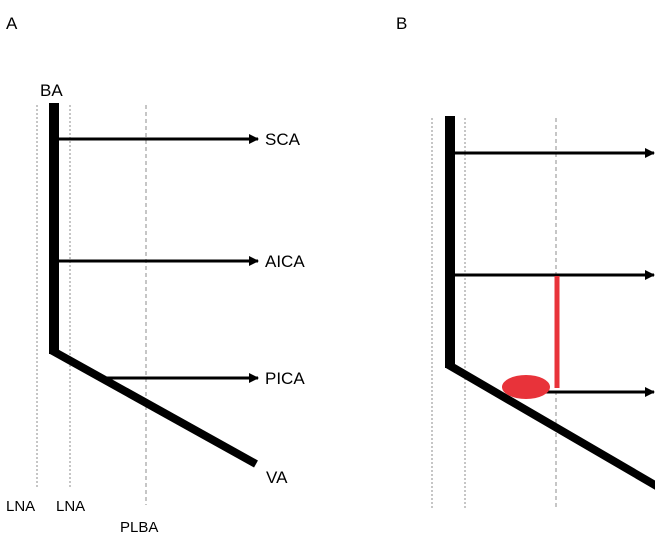 The height and width of the screenshot is (536, 655). What do you see at coordinates (285, 378) in the screenshot?
I see `branch-label-3: PICA` at bounding box center [285, 378].